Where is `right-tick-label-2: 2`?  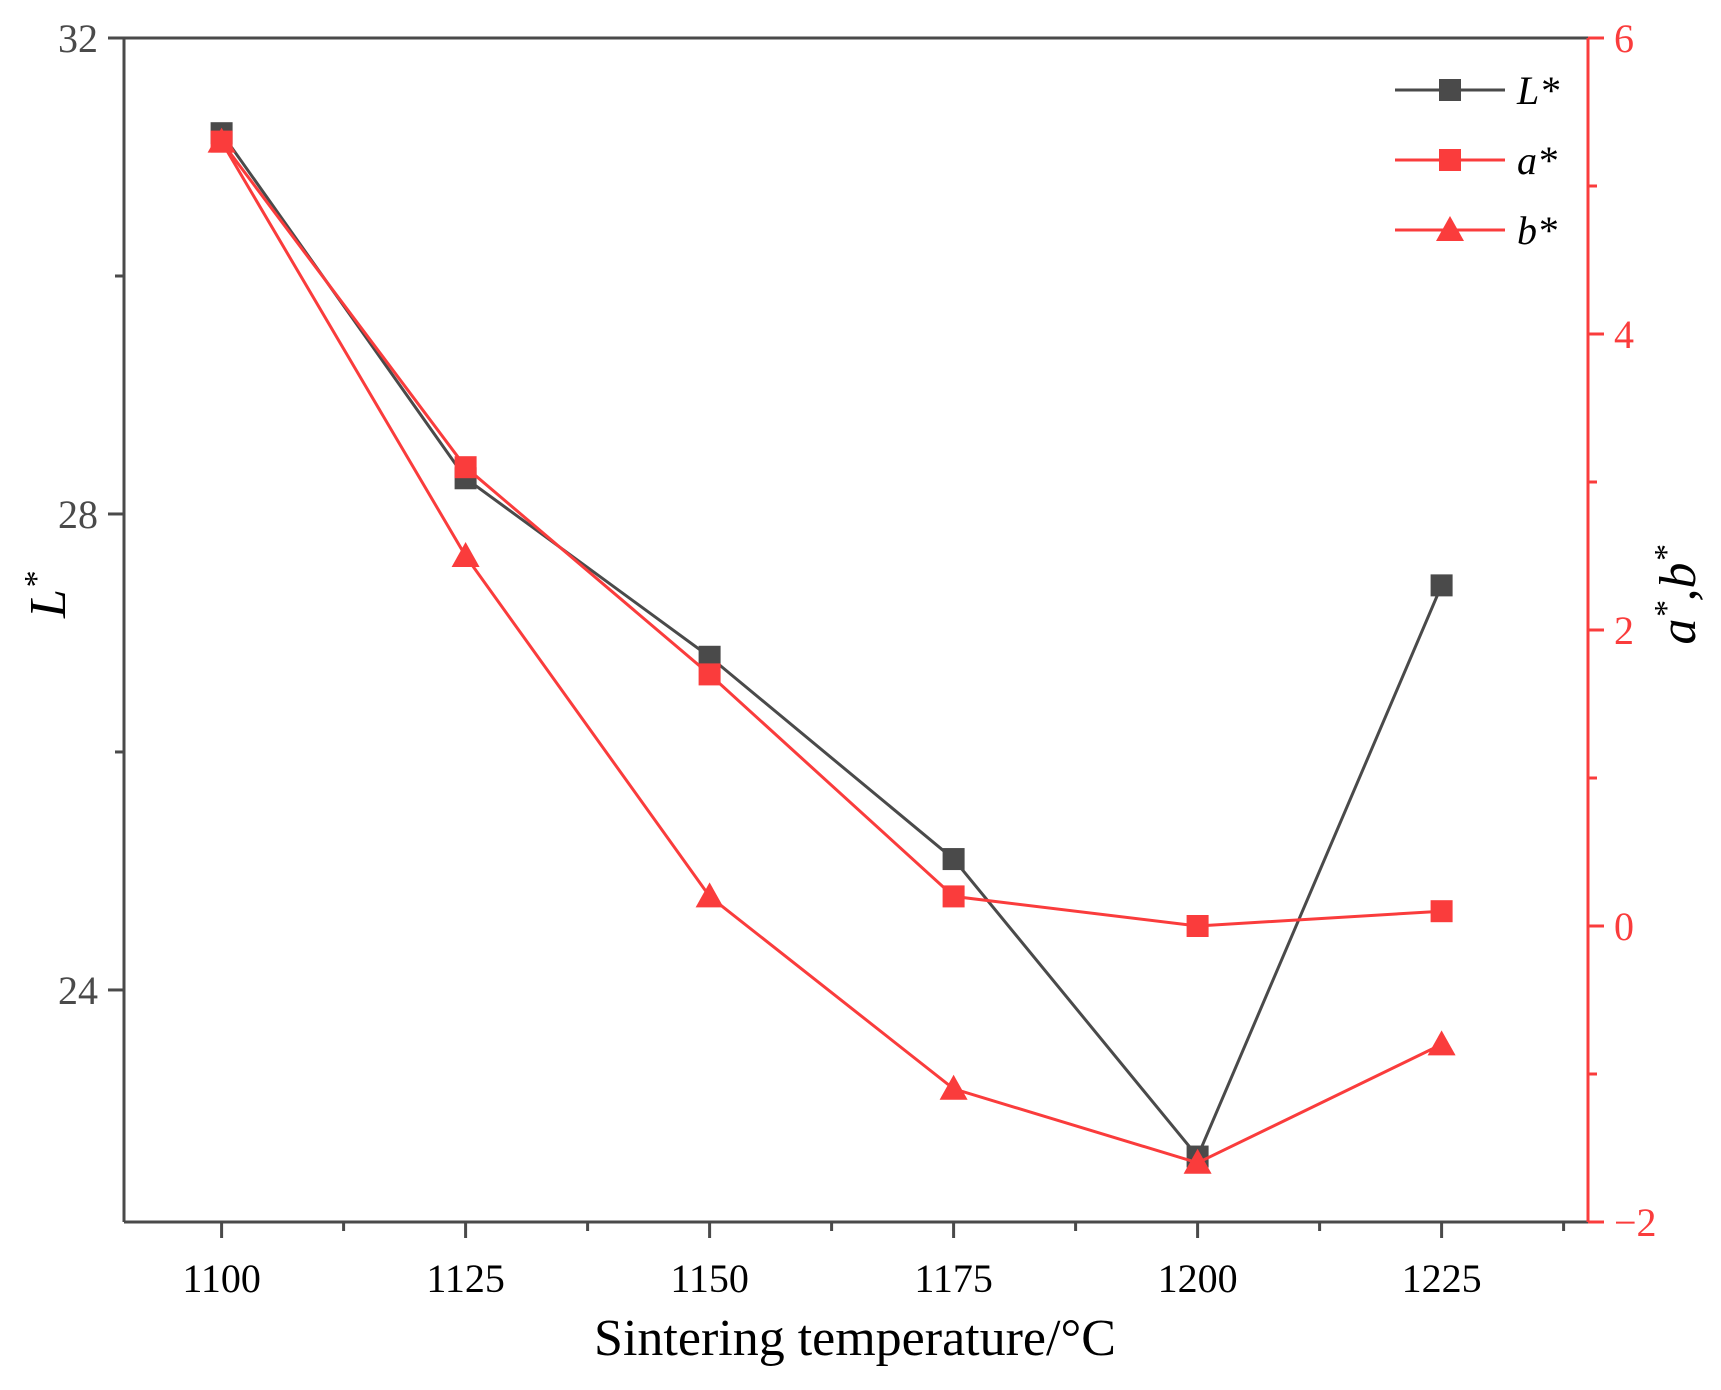
right-tick-label-2: 2 is located at coordinates (1624, 630).